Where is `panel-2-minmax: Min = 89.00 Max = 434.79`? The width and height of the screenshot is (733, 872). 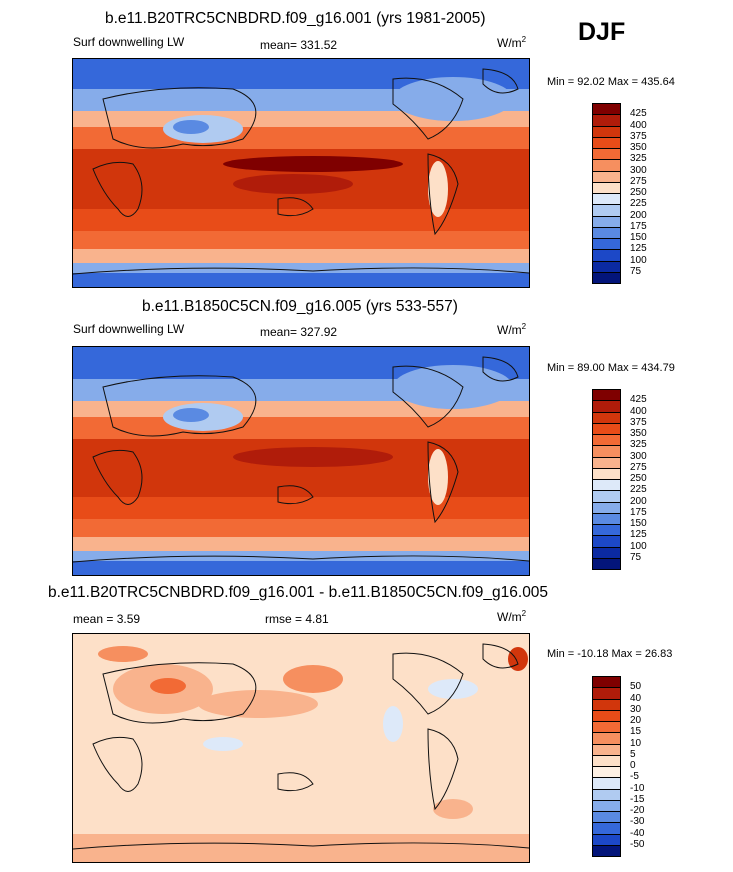
panel-2-minmax: Min = 89.00 Max = 434.79 is located at coordinates (611, 368).